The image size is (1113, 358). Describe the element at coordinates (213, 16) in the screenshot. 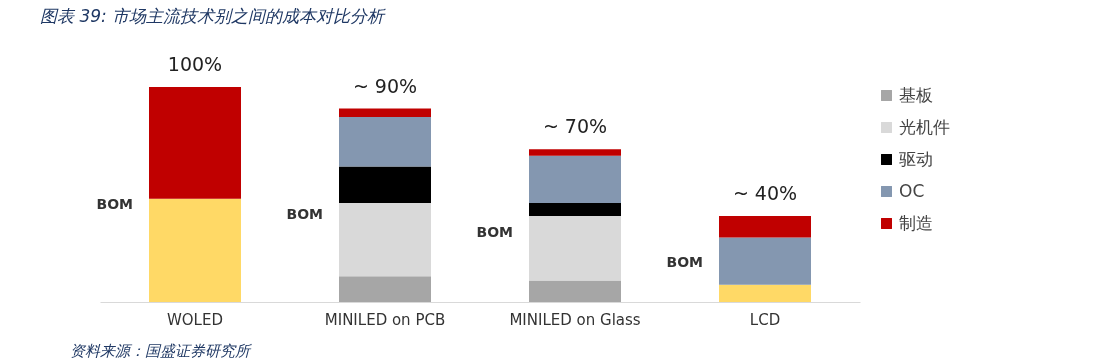

I see `chart-title: 图表 39: 市场主流技术别之间的成本对比分析` at that location.